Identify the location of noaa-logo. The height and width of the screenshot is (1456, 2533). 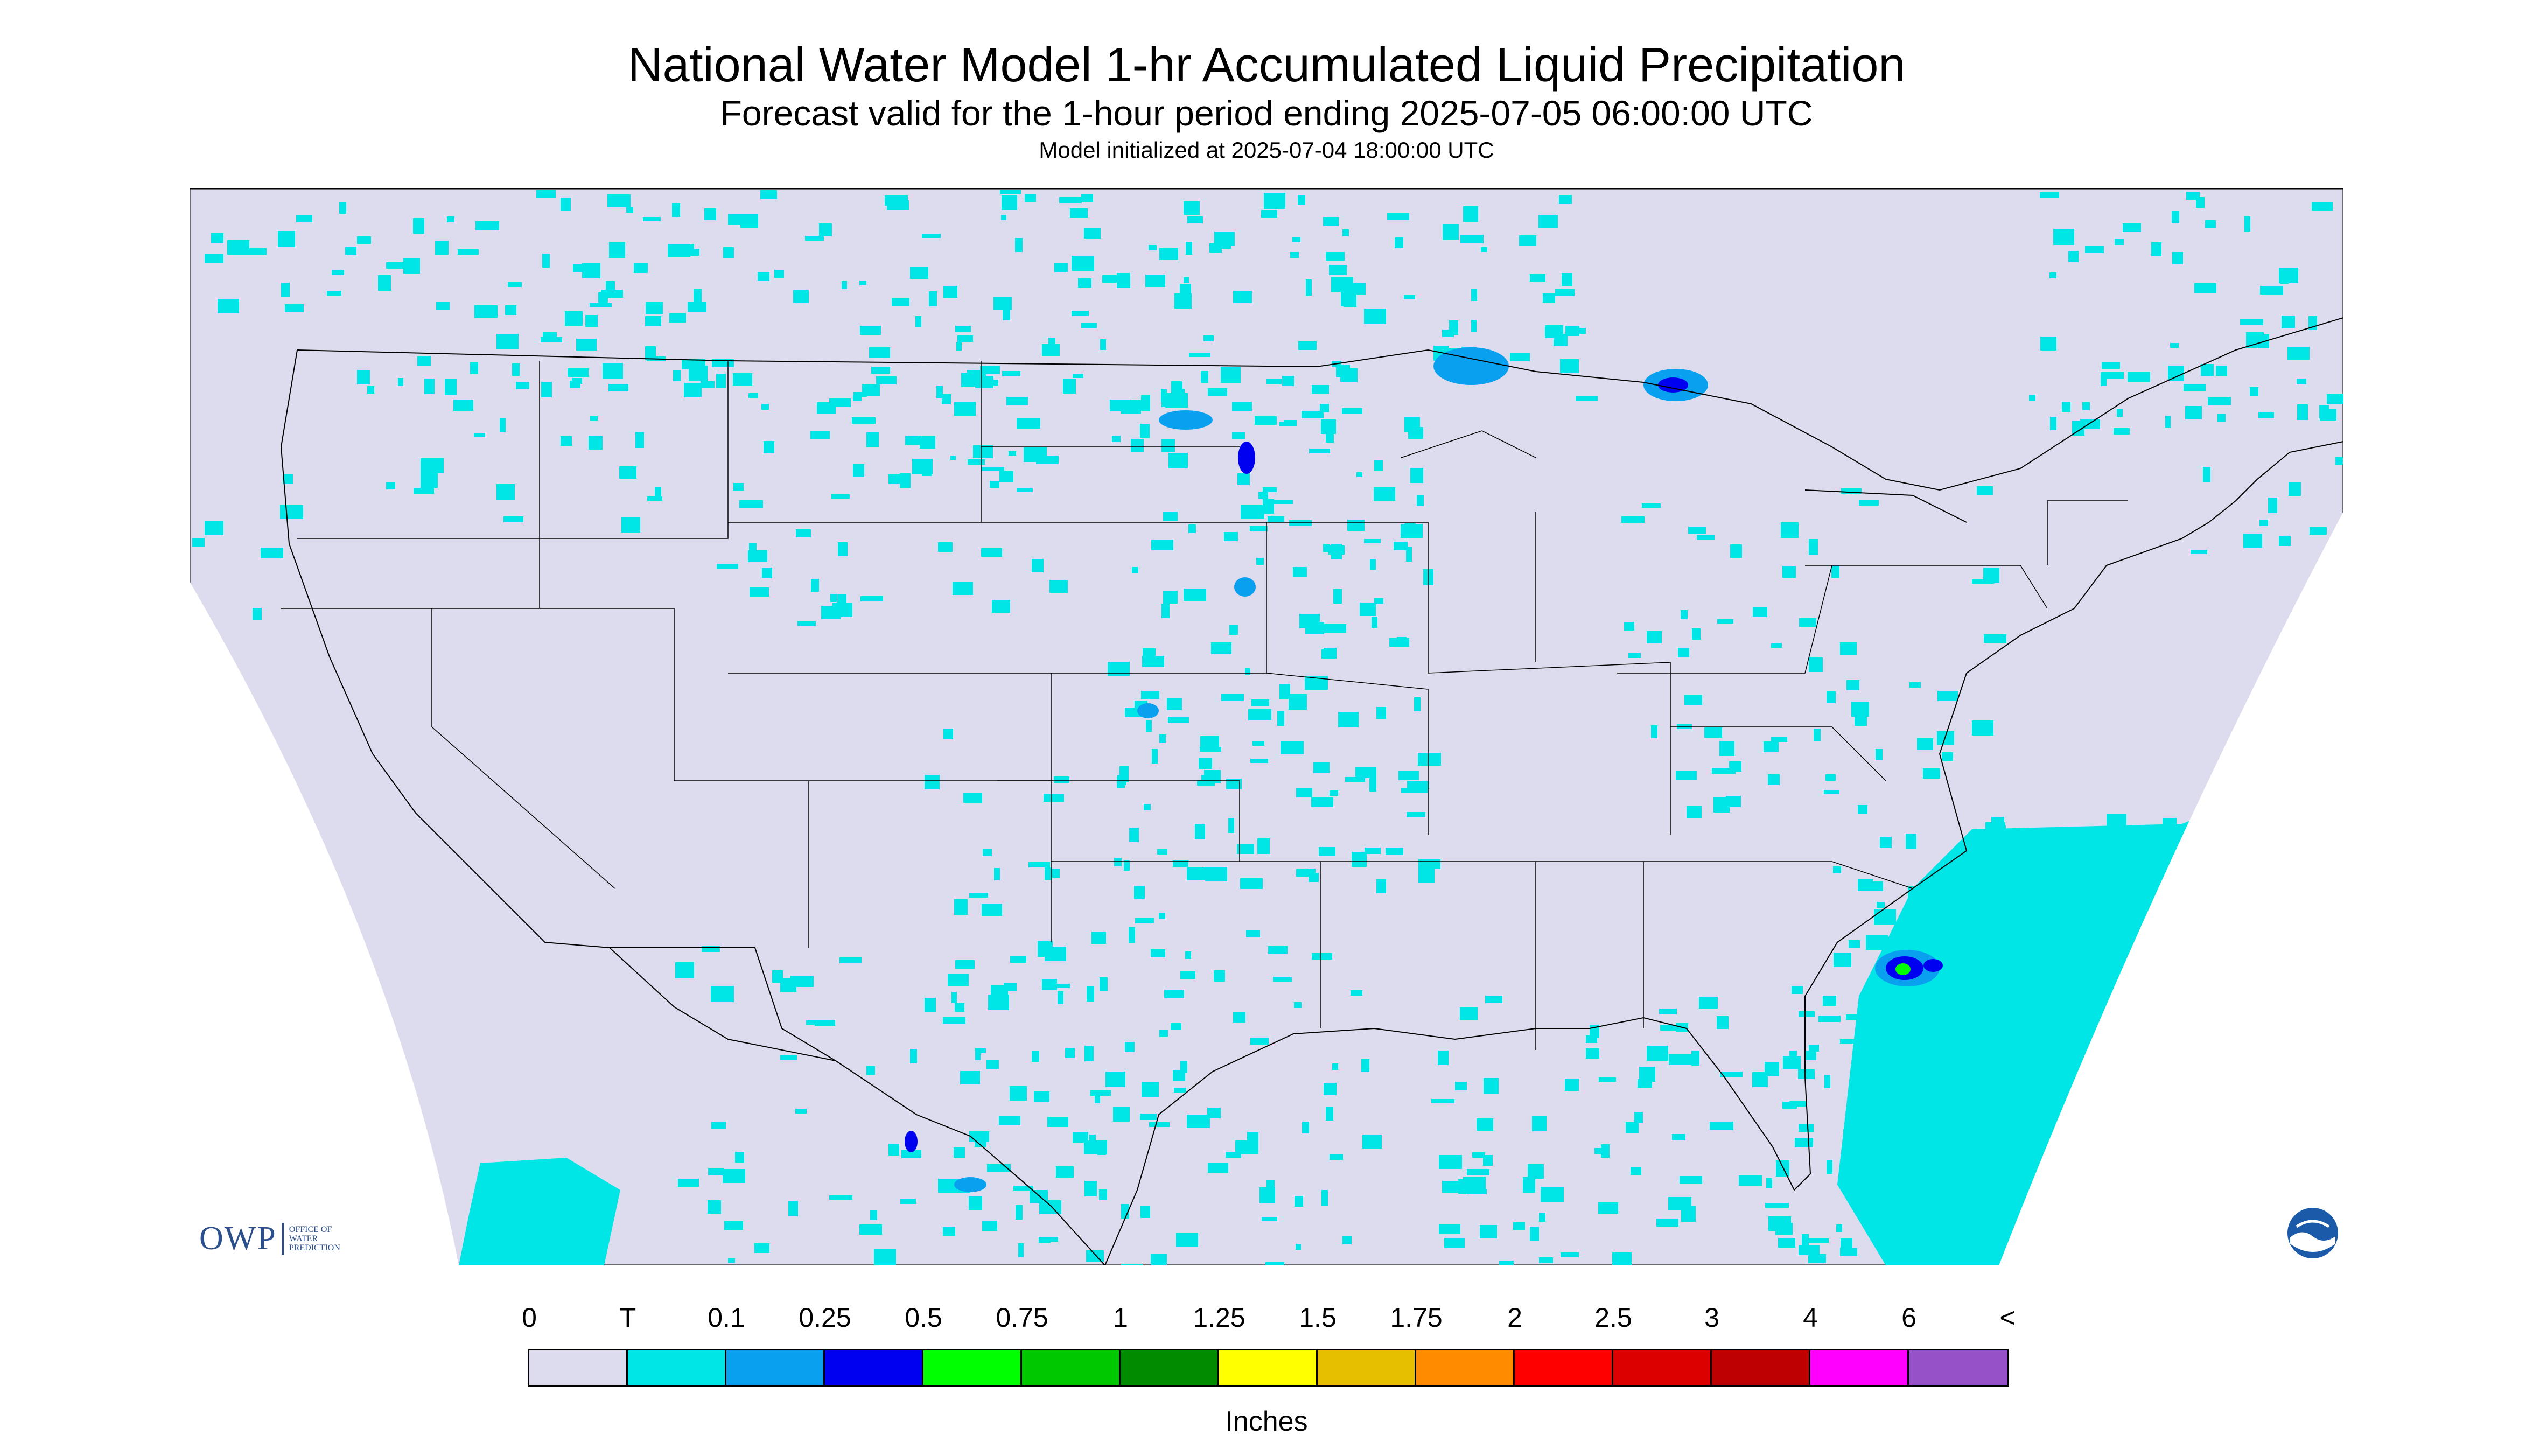
(2312, 1233).